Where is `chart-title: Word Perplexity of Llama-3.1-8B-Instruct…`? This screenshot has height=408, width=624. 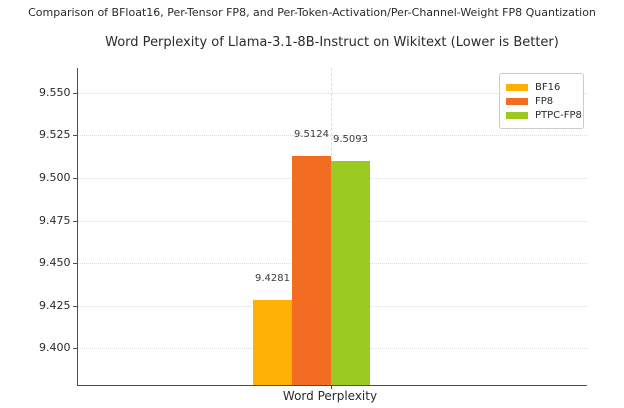 chart-title: Word Perplexity of Llama-3.1-8B-Instruct… is located at coordinates (332, 42).